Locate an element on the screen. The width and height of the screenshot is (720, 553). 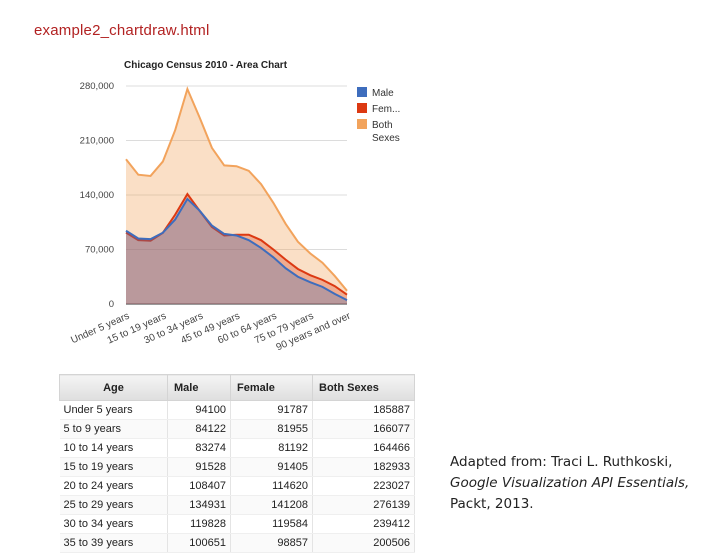
series-line-male is located at coordinates (236, 249).